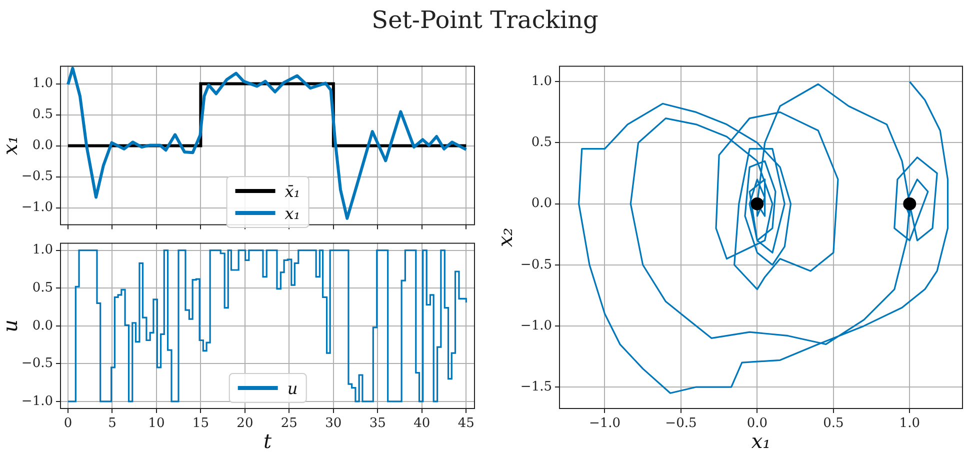 The width and height of the screenshot is (970, 455). I want to click on x-tick-label: 20, so click(245, 424).